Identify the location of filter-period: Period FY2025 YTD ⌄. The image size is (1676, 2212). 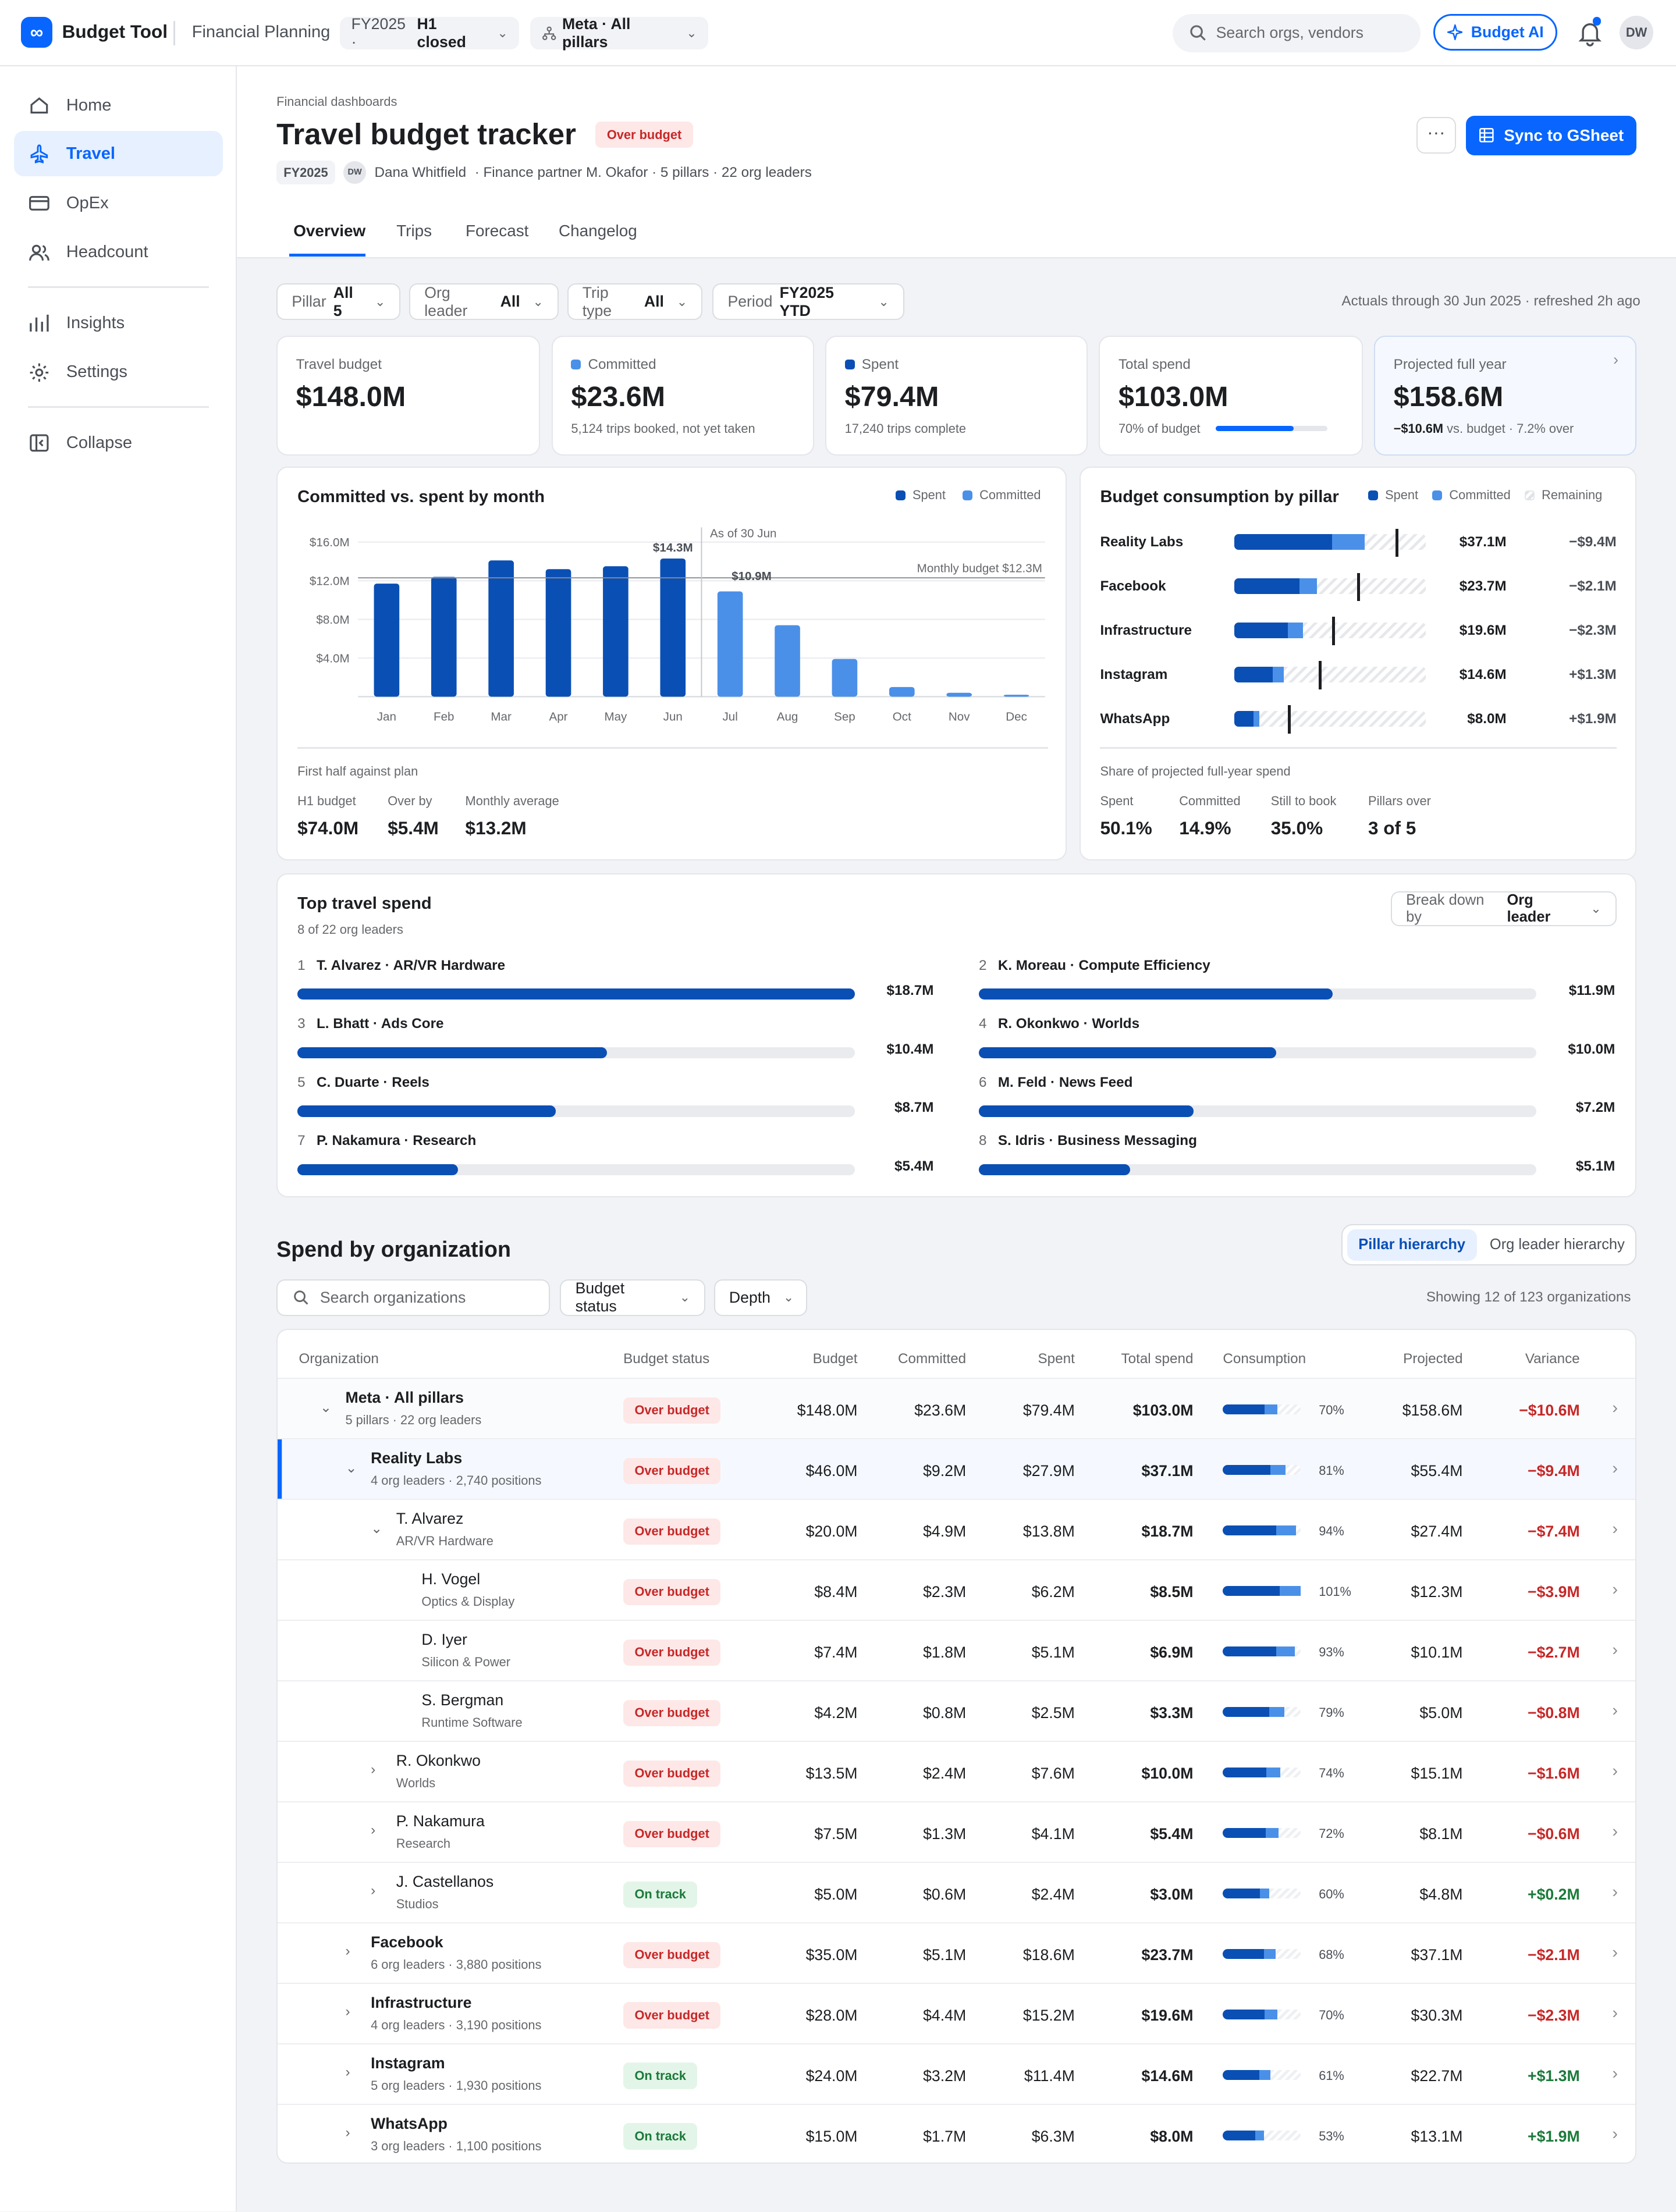
(808, 302).